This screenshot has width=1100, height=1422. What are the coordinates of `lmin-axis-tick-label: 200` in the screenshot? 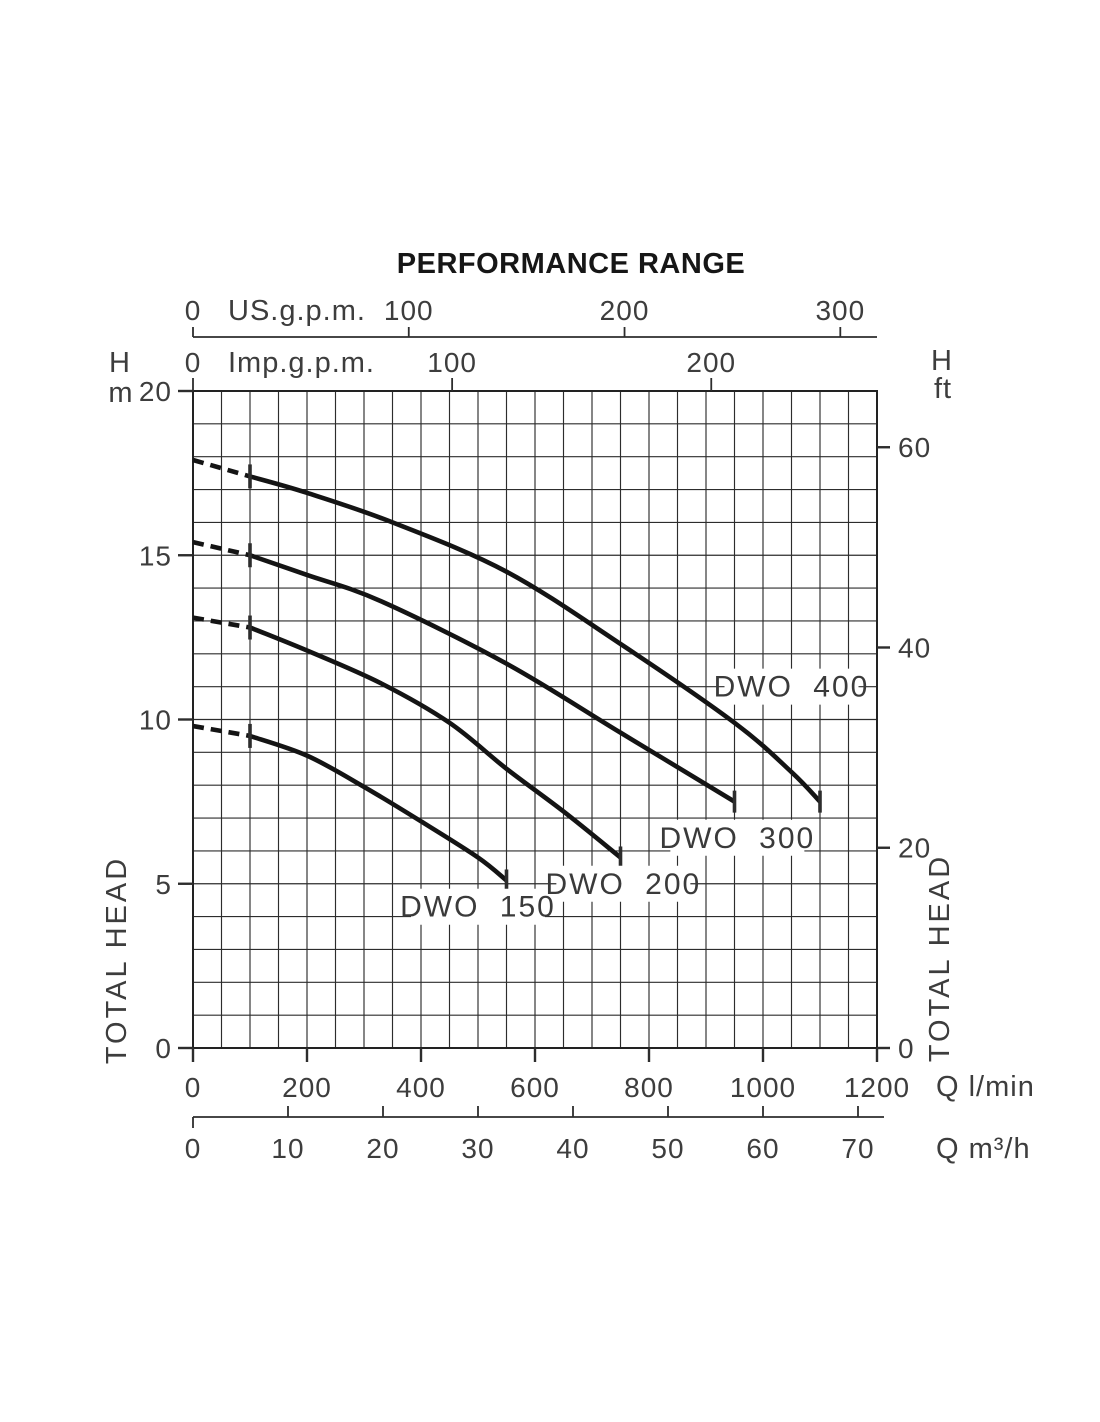 It's located at (307, 1087).